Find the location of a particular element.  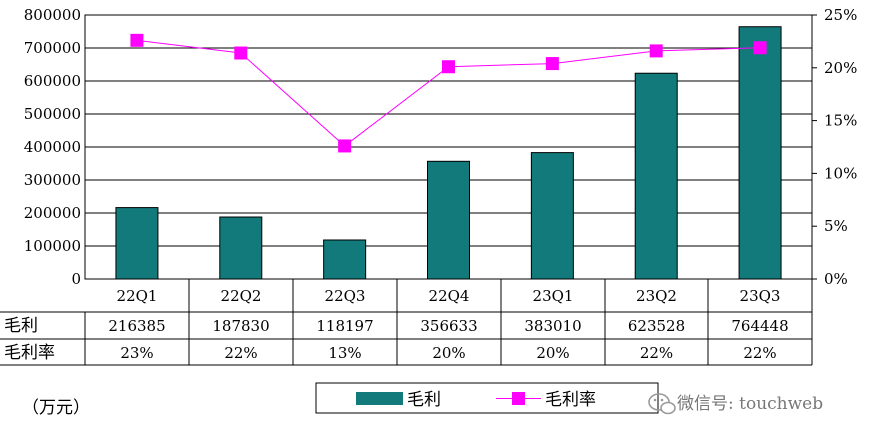

y-left-tick-label: 400000 is located at coordinates (52, 147).